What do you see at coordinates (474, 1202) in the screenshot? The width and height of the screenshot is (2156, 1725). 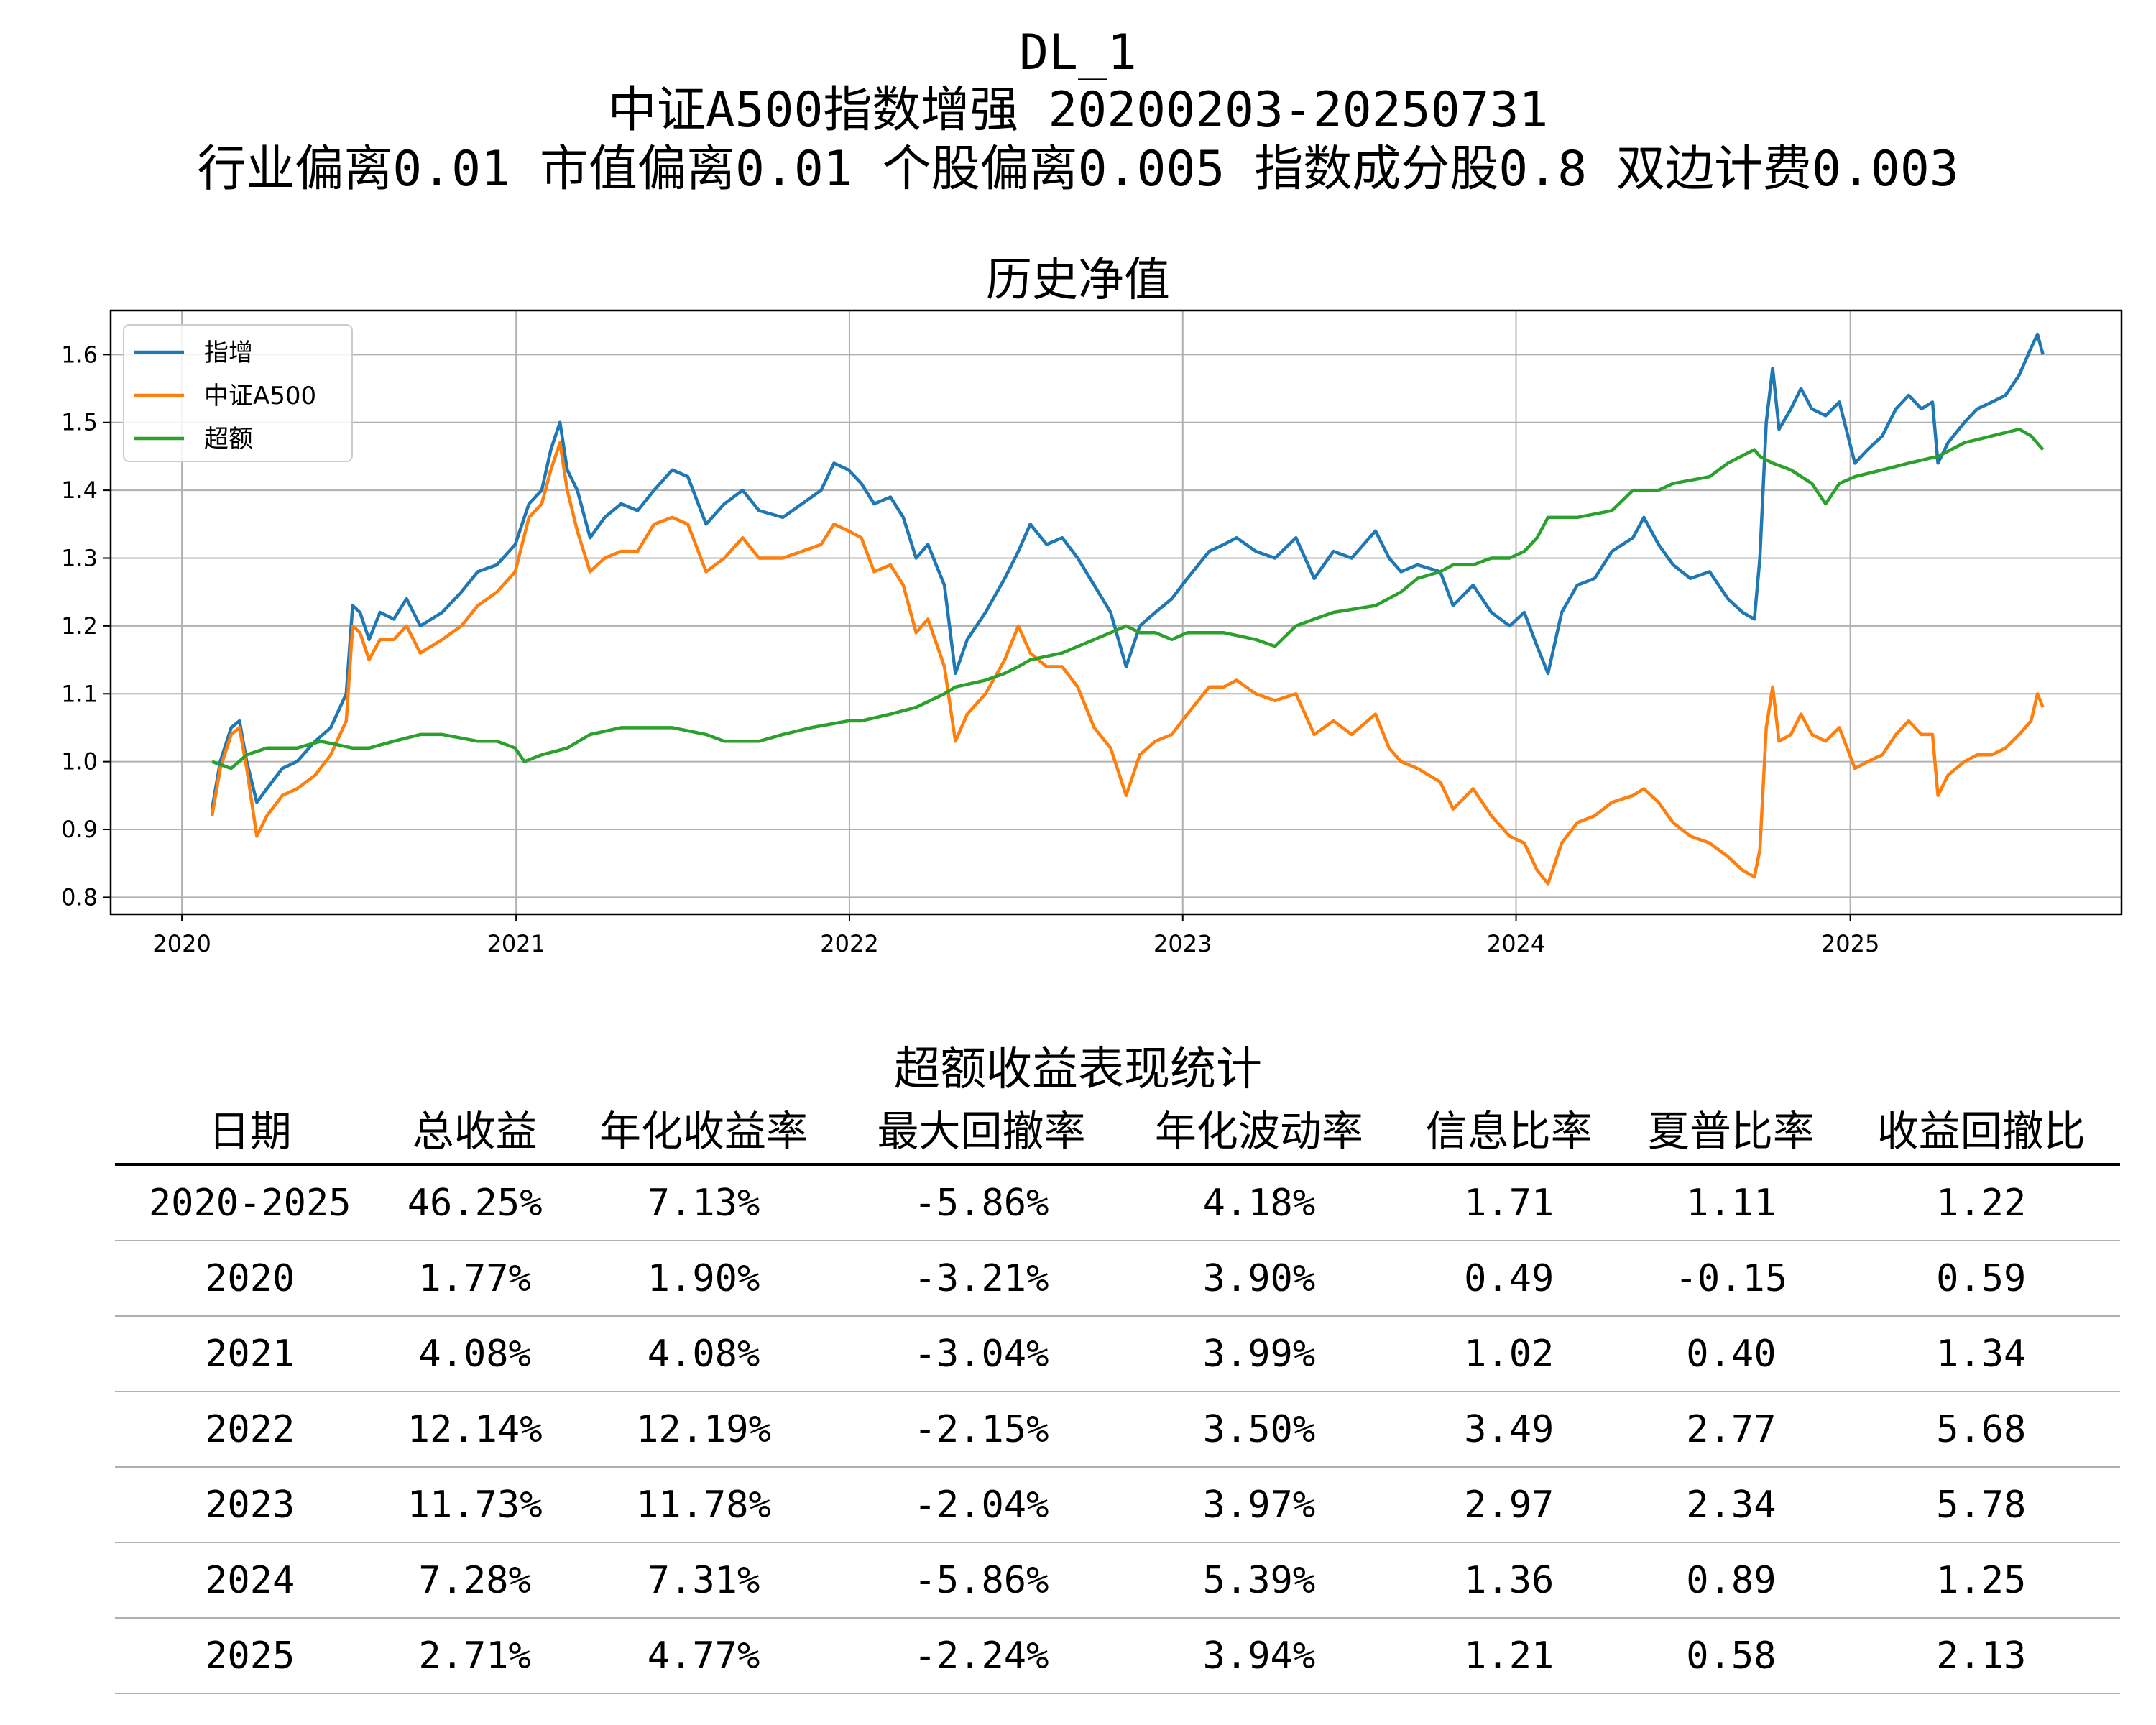 I see `table-cell: 46.25%` at bounding box center [474, 1202].